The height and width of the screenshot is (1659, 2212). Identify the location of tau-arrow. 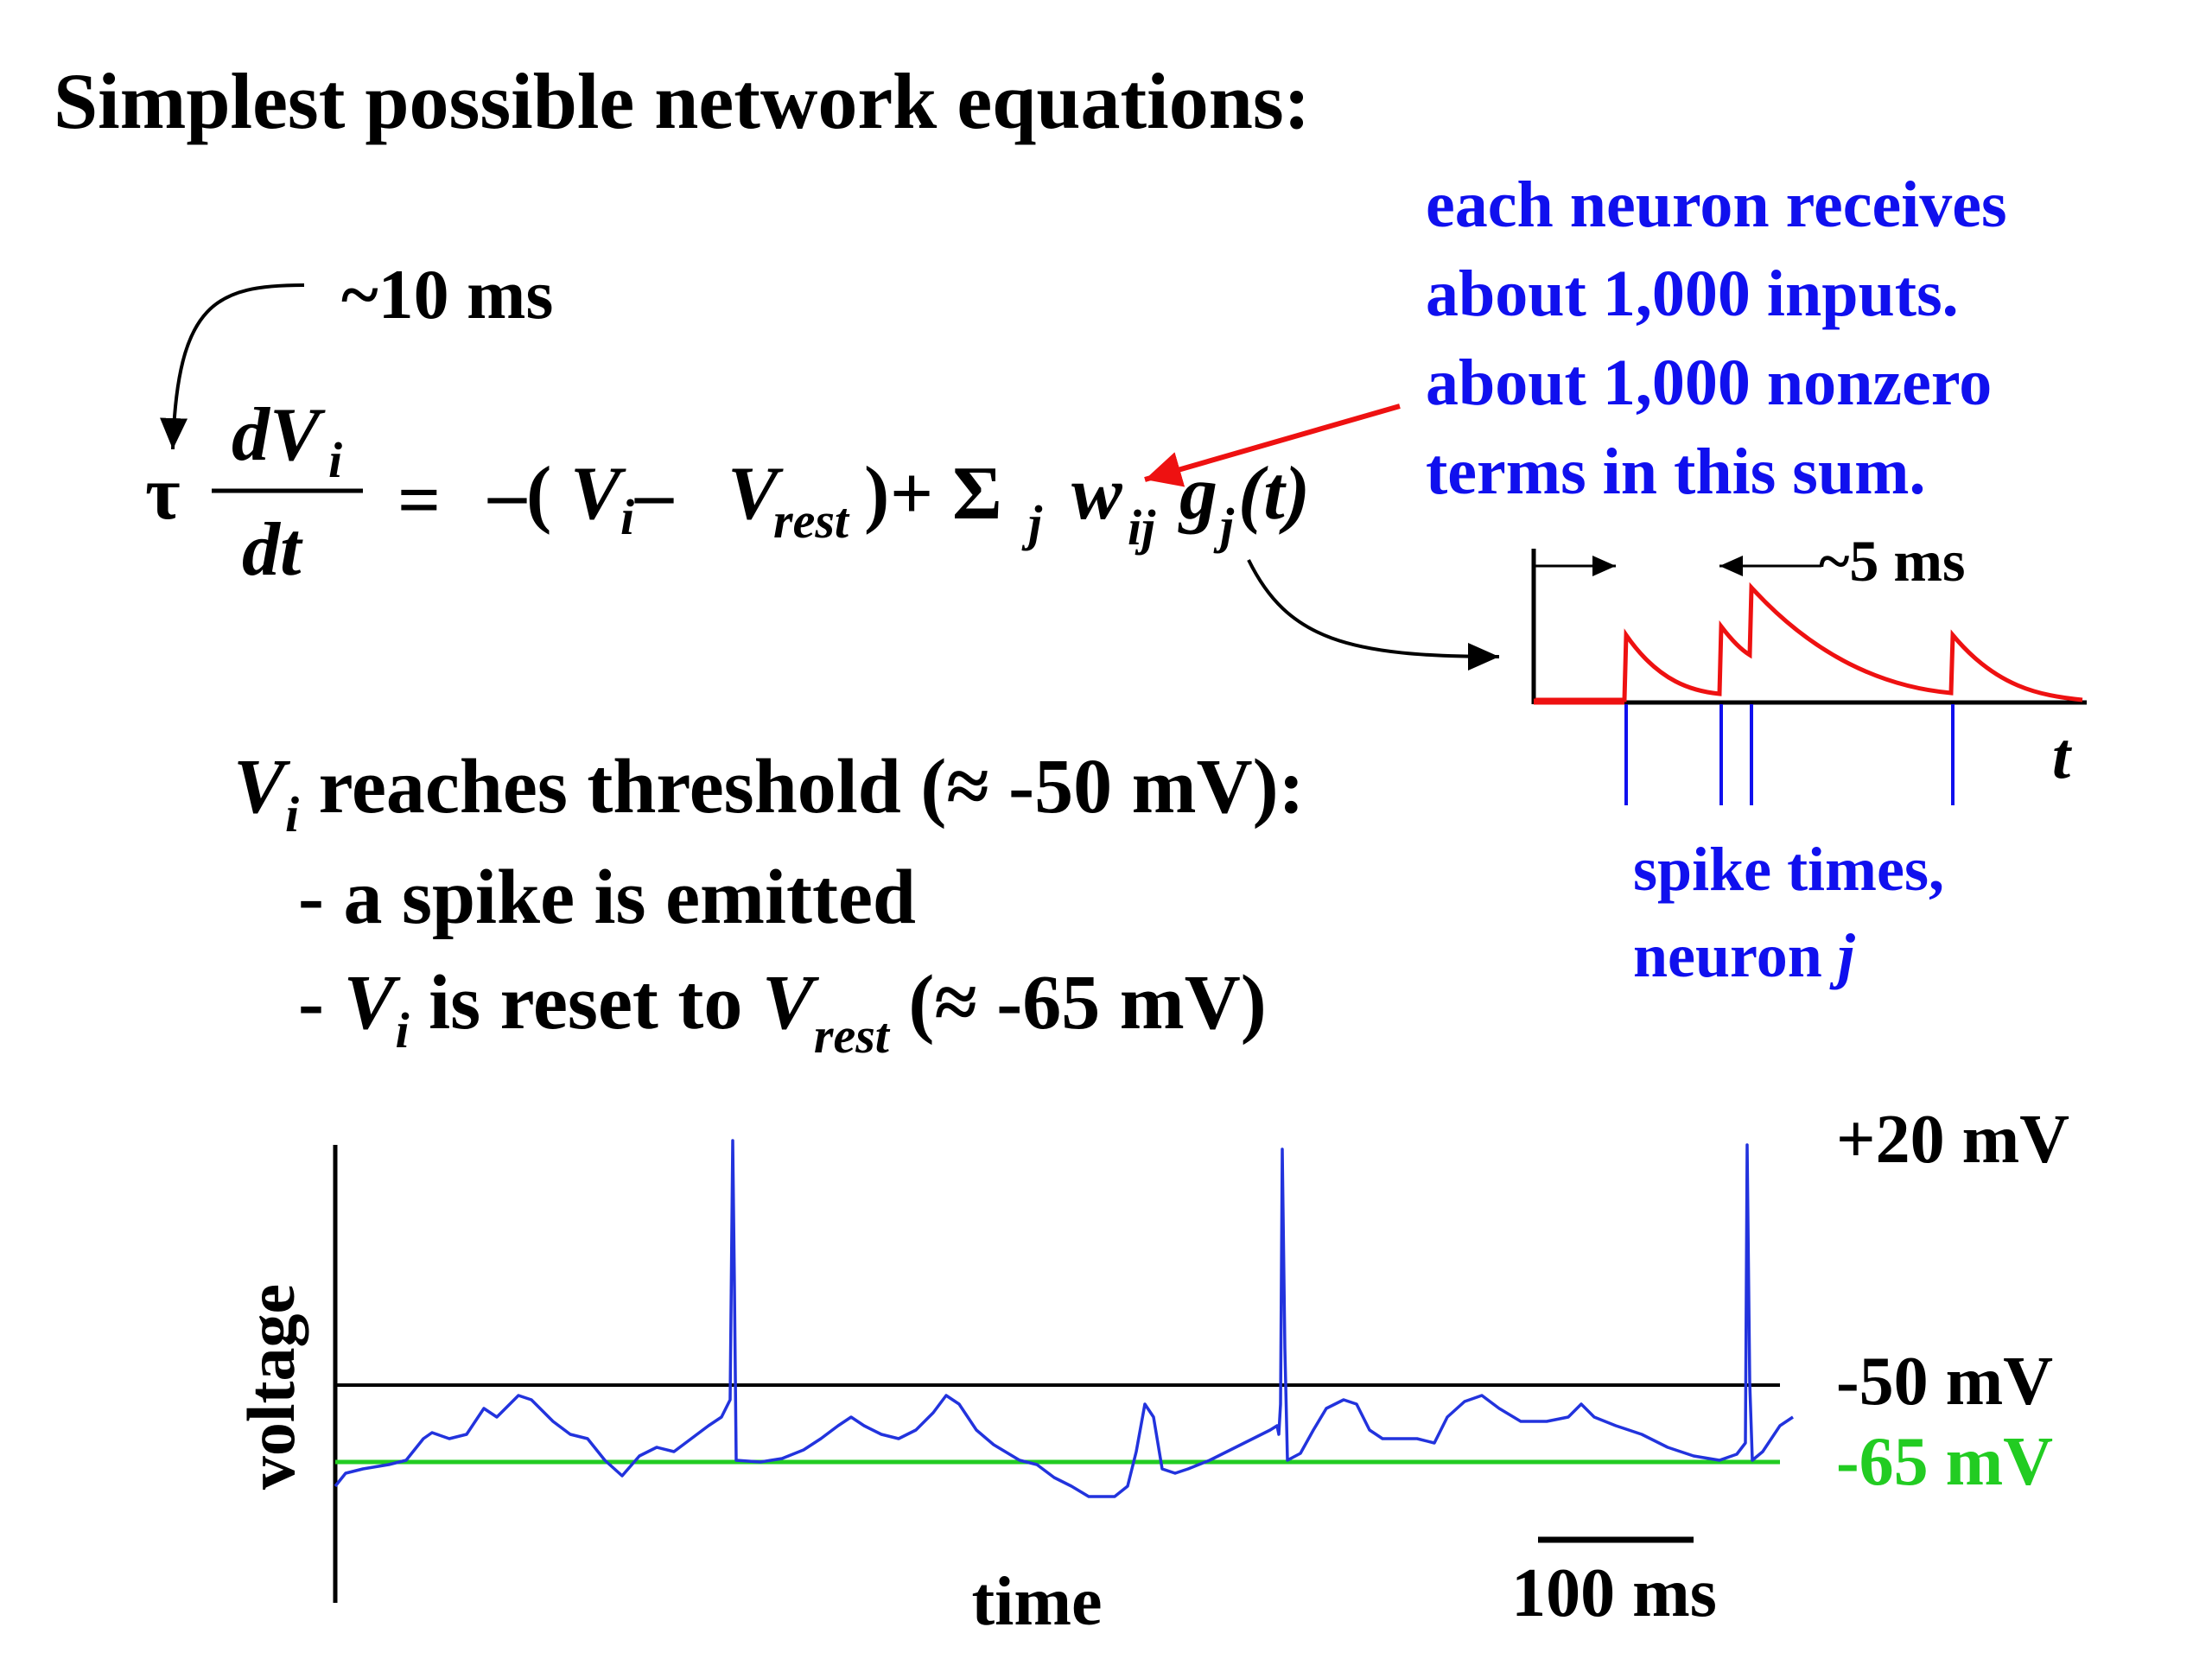
(232, 366).